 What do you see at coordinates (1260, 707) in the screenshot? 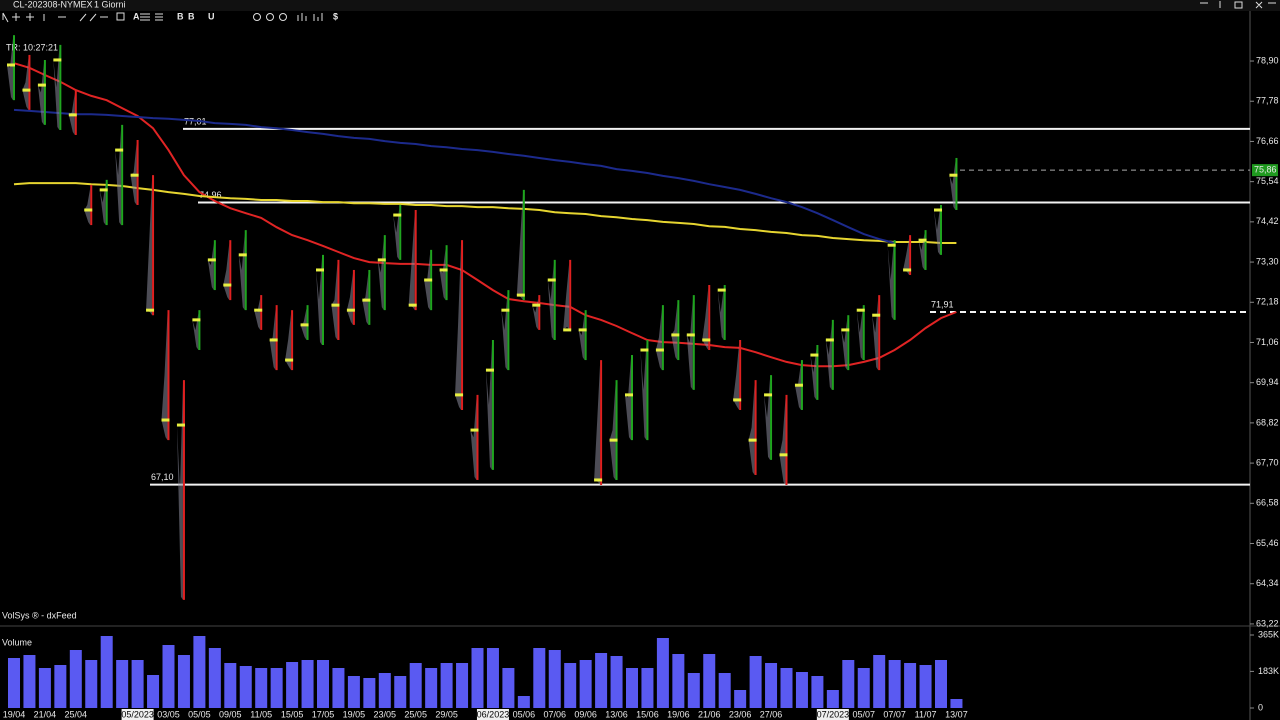
I see `volume-tick-label: 0` at bounding box center [1260, 707].